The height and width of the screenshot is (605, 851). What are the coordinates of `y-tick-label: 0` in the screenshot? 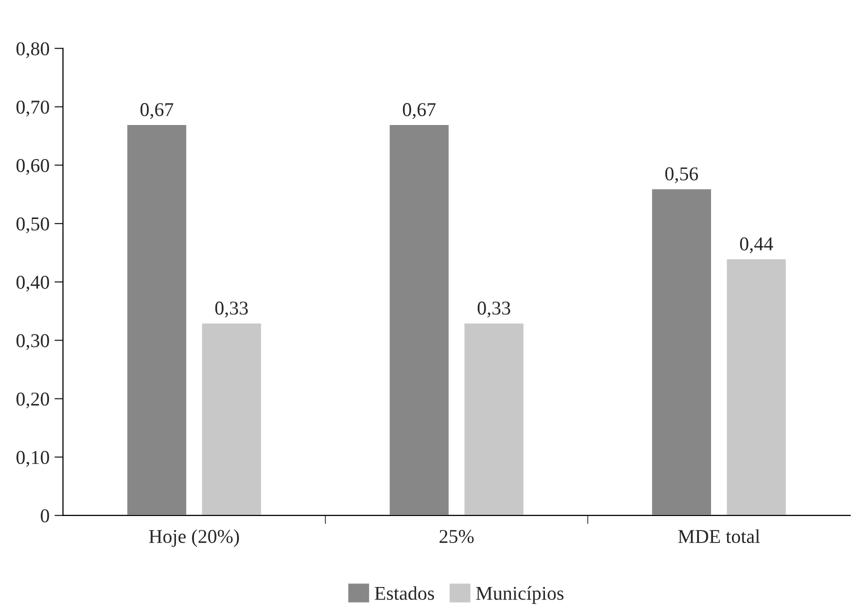 It's located at (45, 515).